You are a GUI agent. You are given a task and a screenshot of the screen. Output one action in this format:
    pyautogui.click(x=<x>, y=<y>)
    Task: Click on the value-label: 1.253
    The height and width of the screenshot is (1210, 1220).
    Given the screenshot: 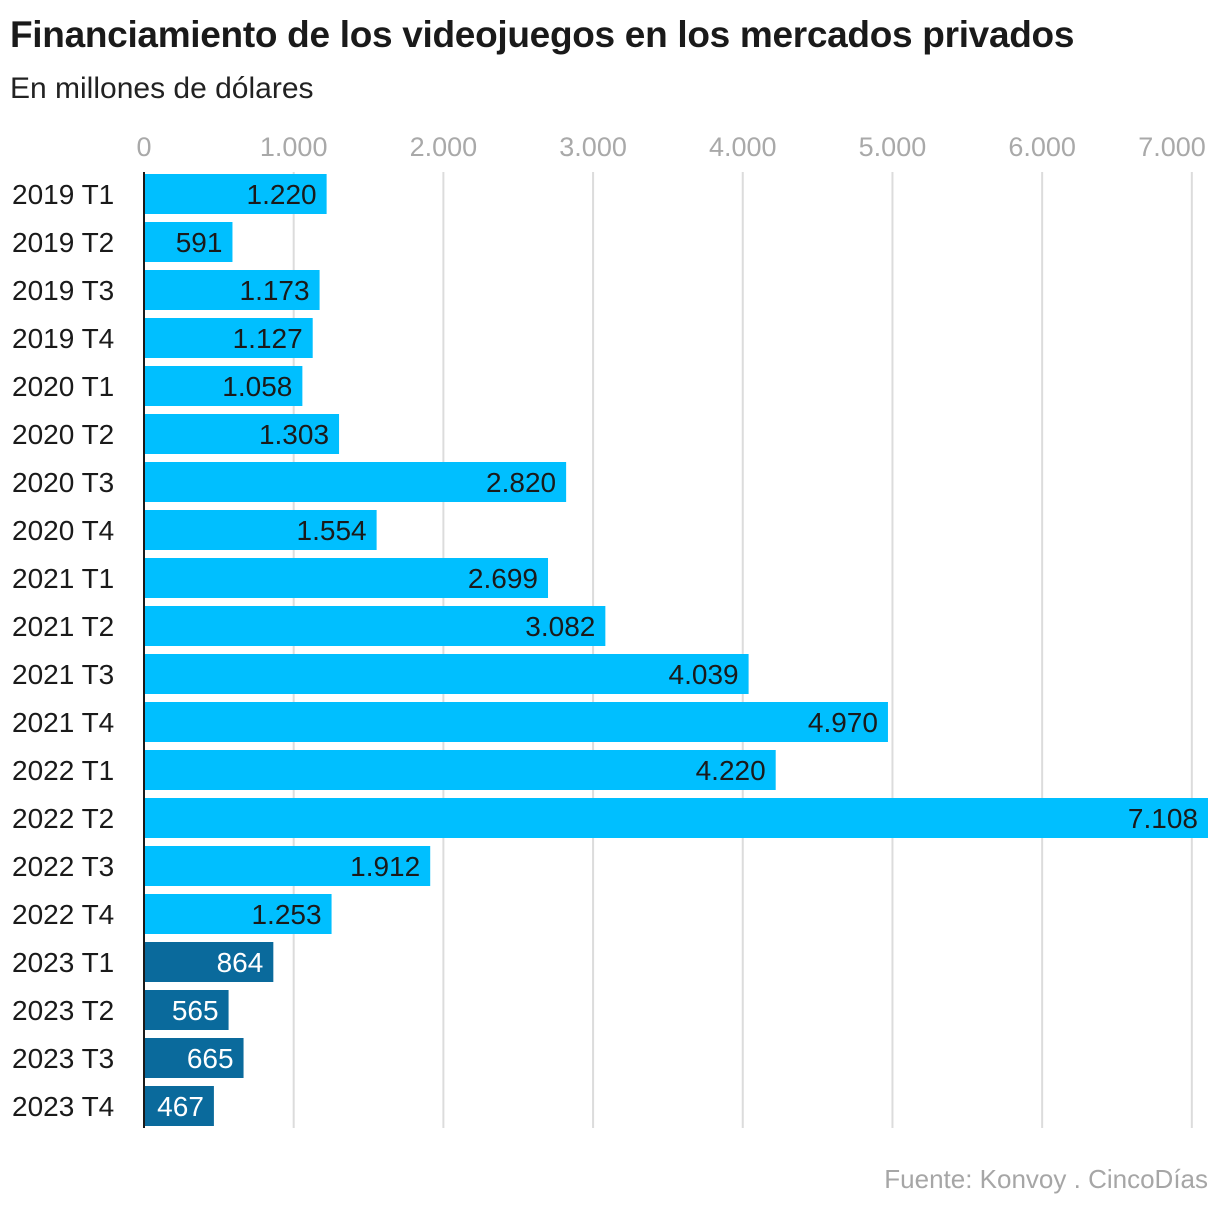 What is the action you would take?
    pyautogui.click(x=286, y=914)
    